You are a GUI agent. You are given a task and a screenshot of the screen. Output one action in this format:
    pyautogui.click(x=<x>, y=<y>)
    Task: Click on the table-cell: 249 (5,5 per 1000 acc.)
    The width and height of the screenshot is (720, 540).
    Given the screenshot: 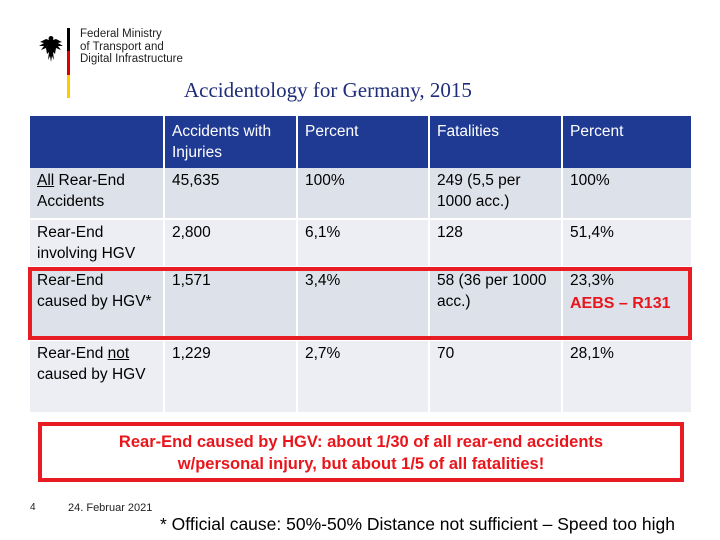 What is the action you would take?
    pyautogui.click(x=496, y=194)
    